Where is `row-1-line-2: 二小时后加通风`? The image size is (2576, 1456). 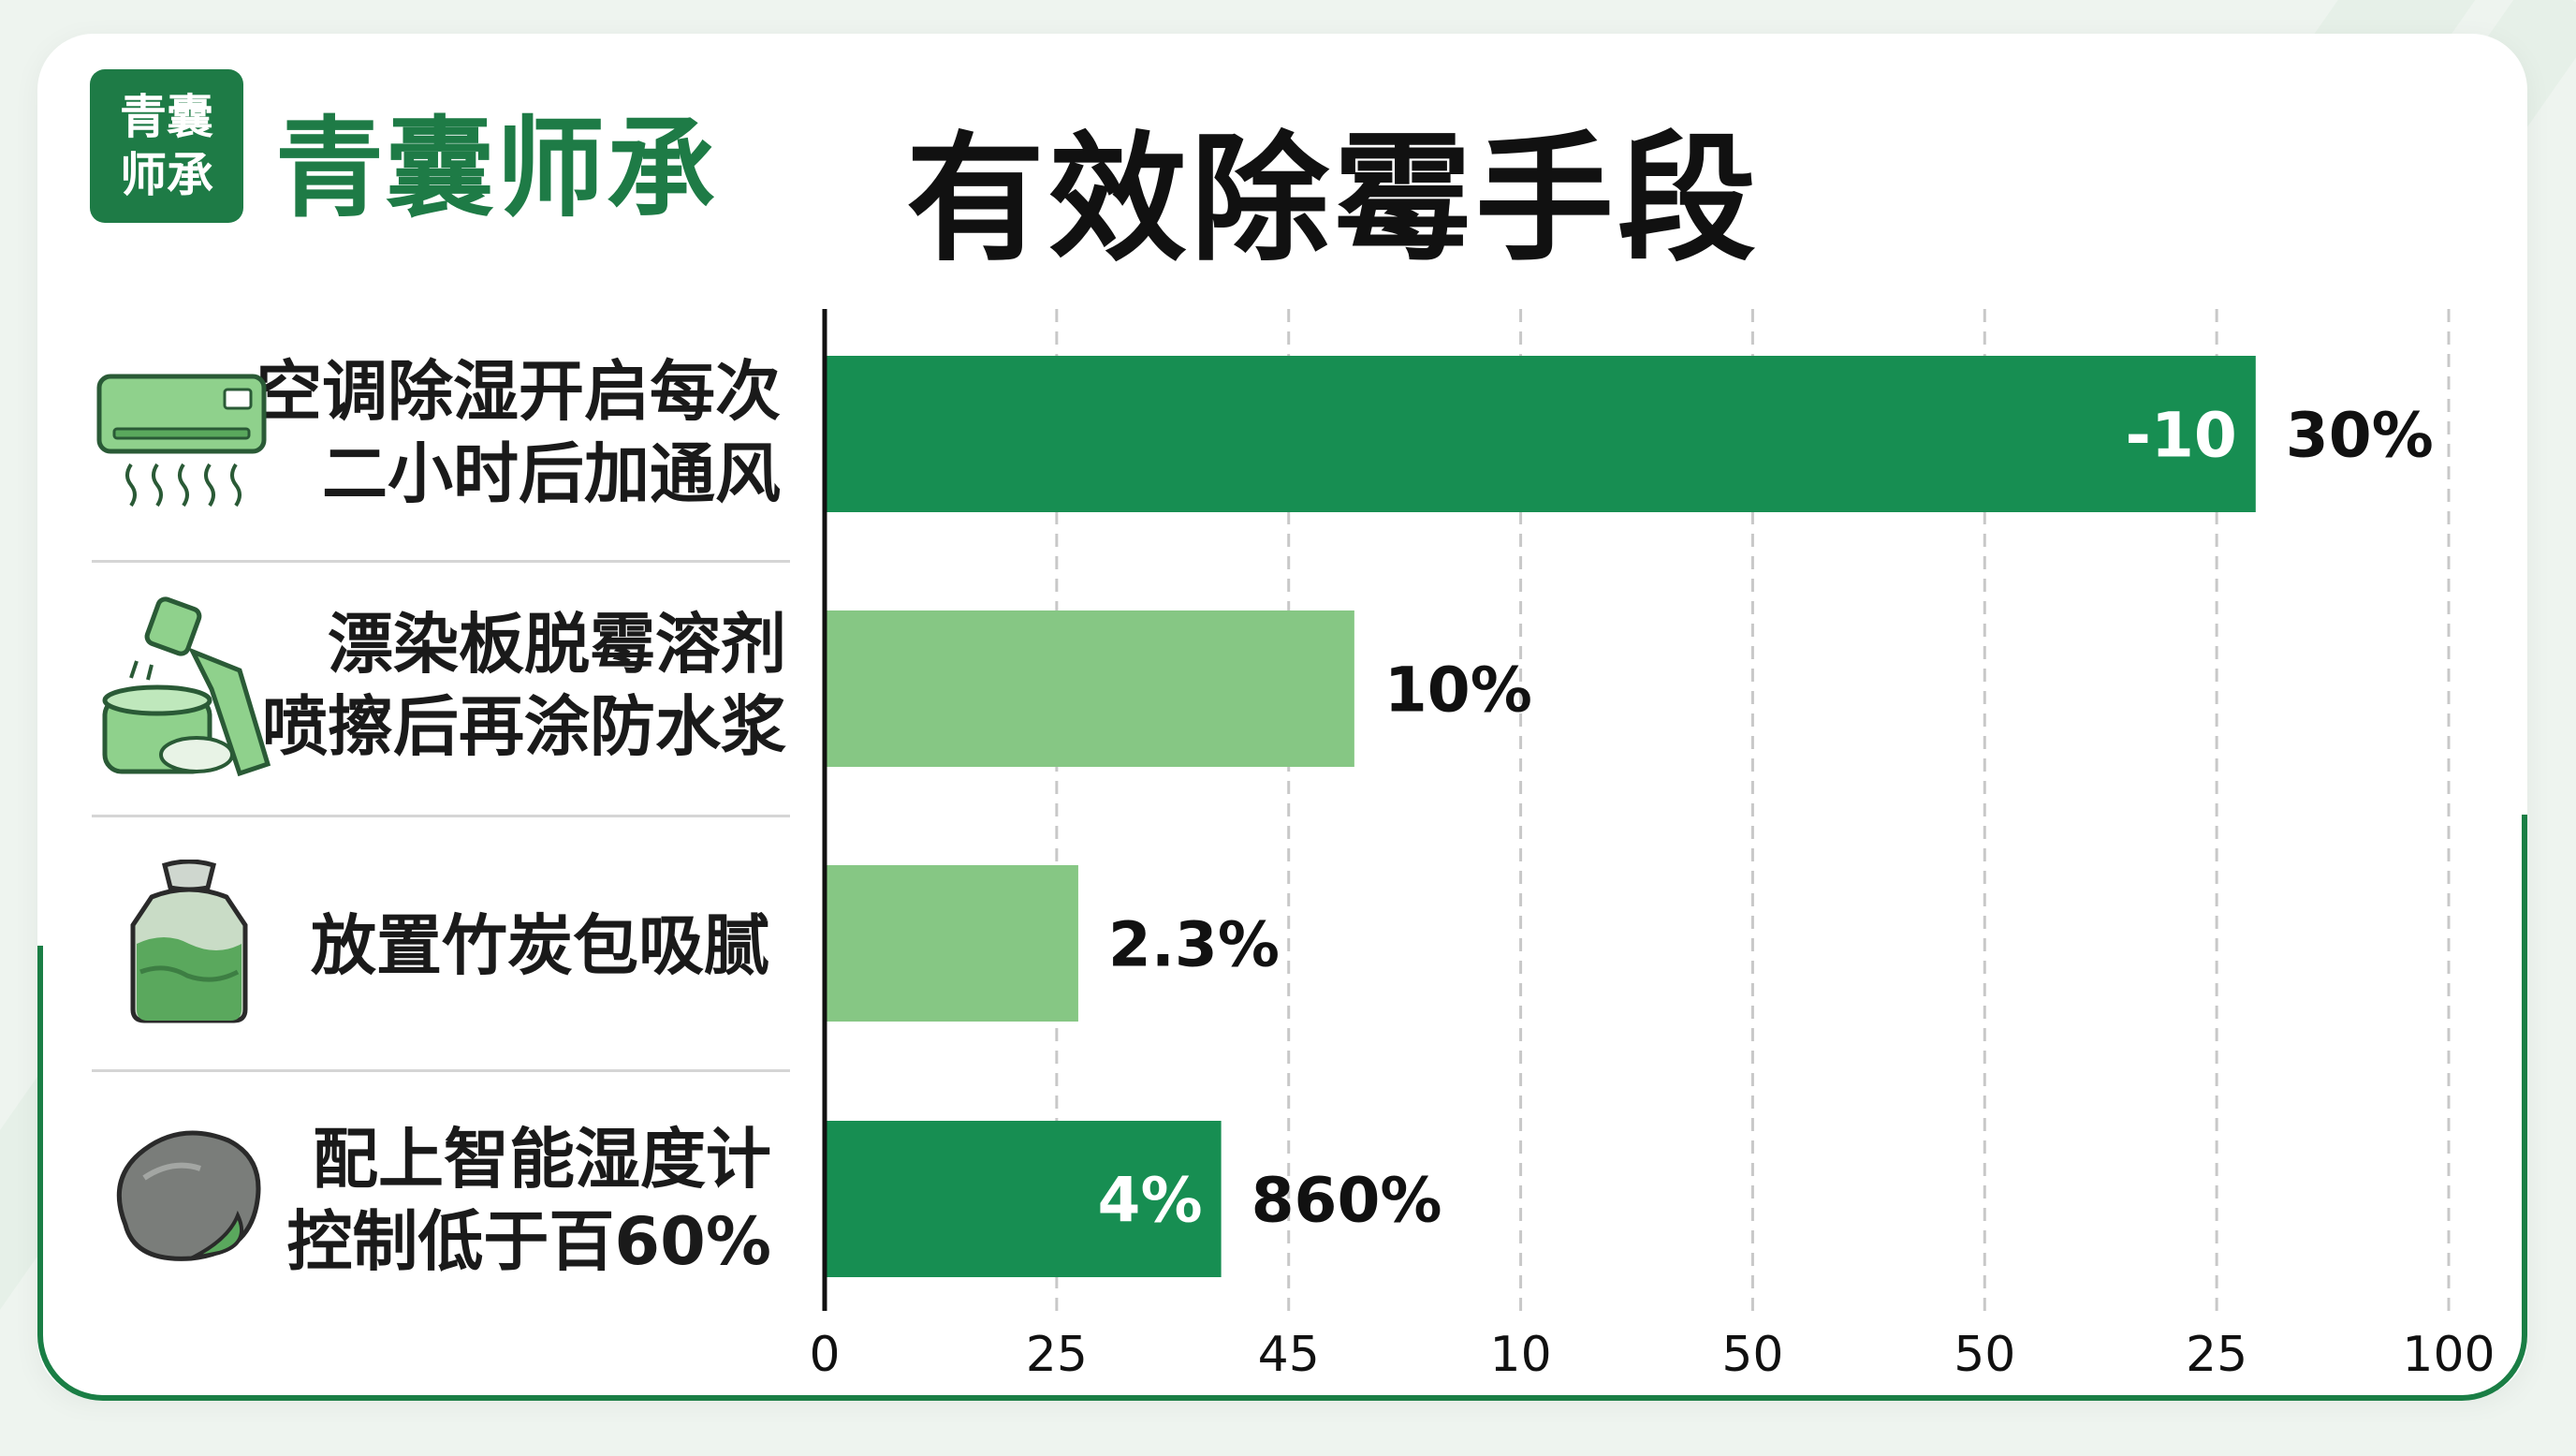 row-1-line-2: 二小时后加通风 is located at coordinates (552, 473).